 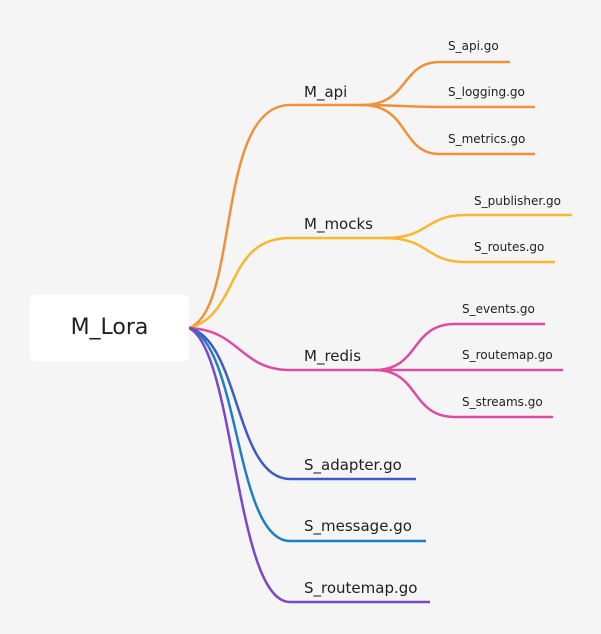 What do you see at coordinates (353, 465) in the screenshot?
I see `node-s-adapter: S_adapter.go` at bounding box center [353, 465].